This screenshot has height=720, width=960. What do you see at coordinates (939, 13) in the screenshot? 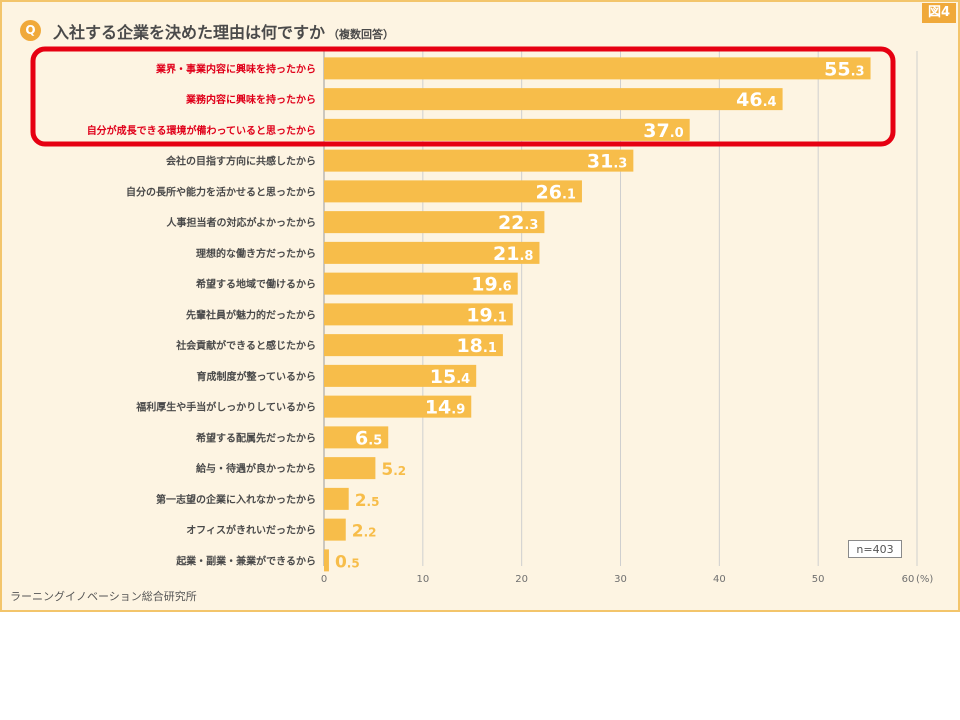
I see `figure-number-tag: 図4` at bounding box center [939, 13].